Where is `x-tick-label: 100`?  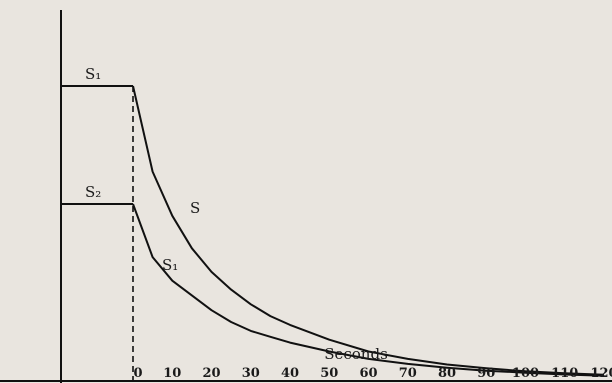 x-tick-label: 100 is located at coordinates (525, 373).